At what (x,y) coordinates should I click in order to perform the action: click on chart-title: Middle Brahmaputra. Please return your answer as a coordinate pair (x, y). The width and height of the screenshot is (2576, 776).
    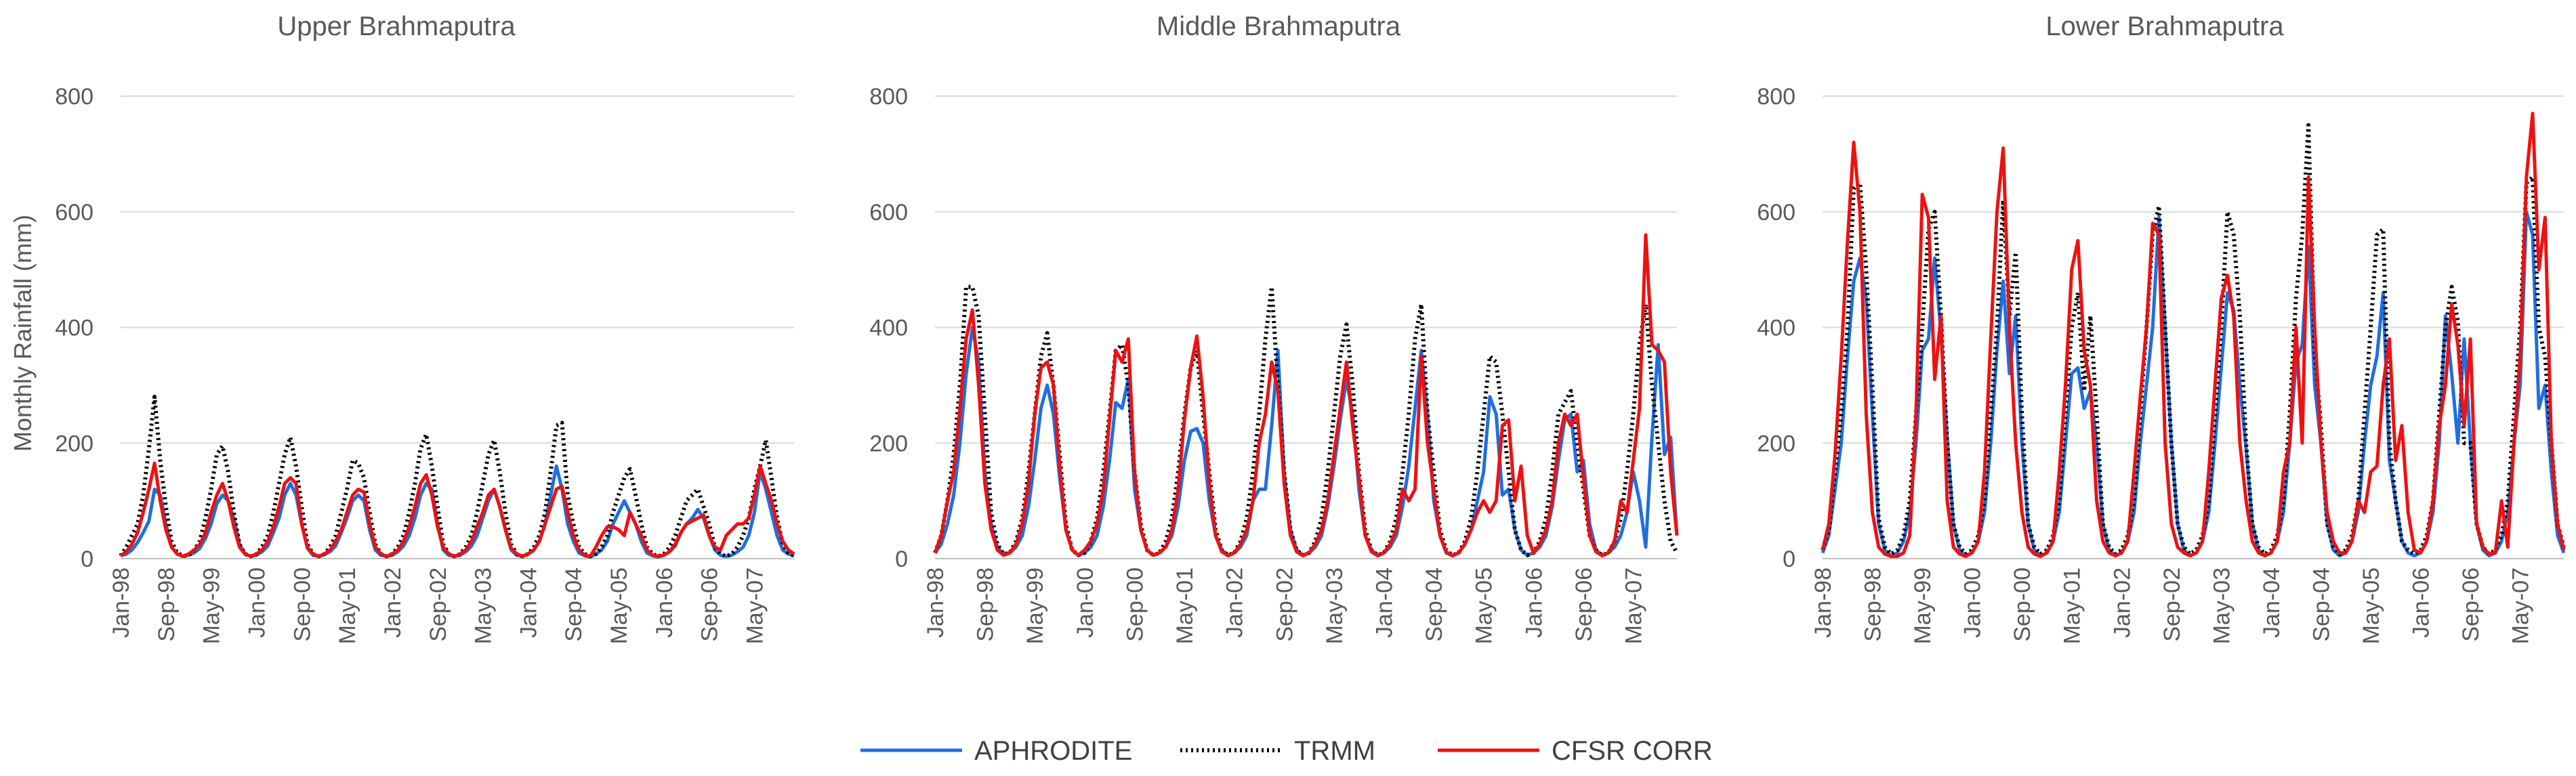
    Looking at the image, I should click on (1279, 26).